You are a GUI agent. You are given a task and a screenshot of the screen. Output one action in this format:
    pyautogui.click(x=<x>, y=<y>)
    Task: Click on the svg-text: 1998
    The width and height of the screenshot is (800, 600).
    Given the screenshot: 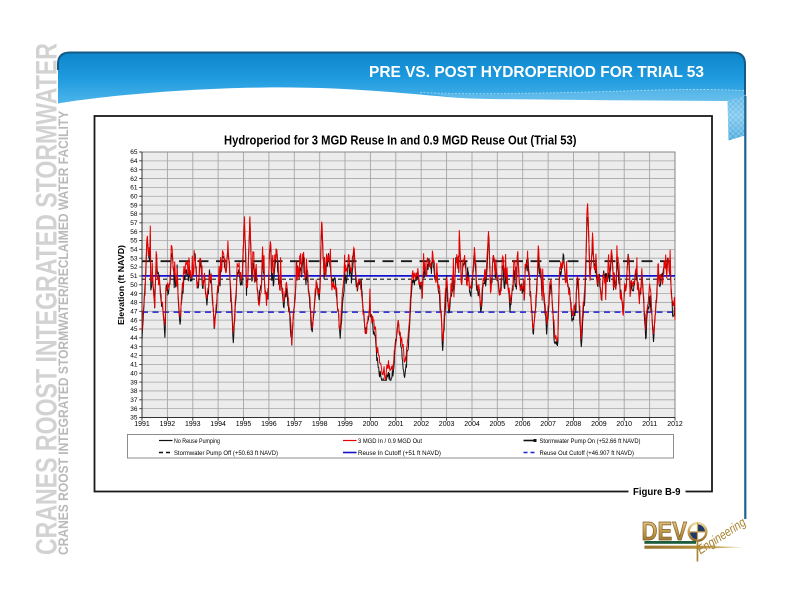 What is the action you would take?
    pyautogui.click(x=320, y=424)
    